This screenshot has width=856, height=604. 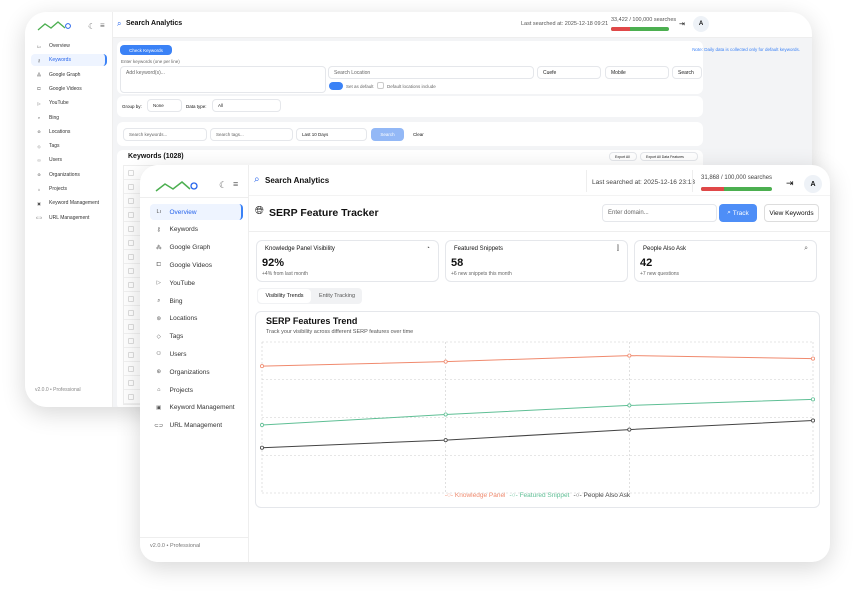 What do you see at coordinates (284, 296) in the screenshot?
I see `tab-visibility-trends: Visibility Trends` at bounding box center [284, 296].